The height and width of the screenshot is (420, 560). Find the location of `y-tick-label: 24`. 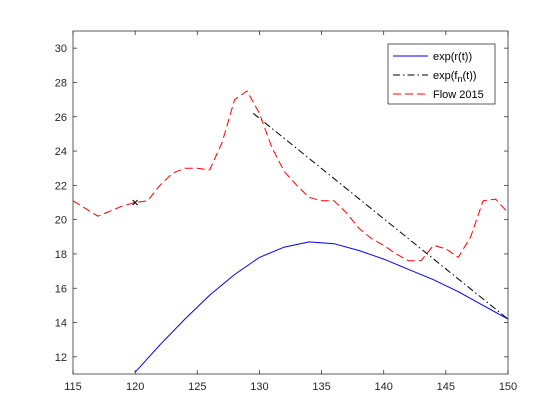

y-tick-label: 24 is located at coordinates (61, 152).